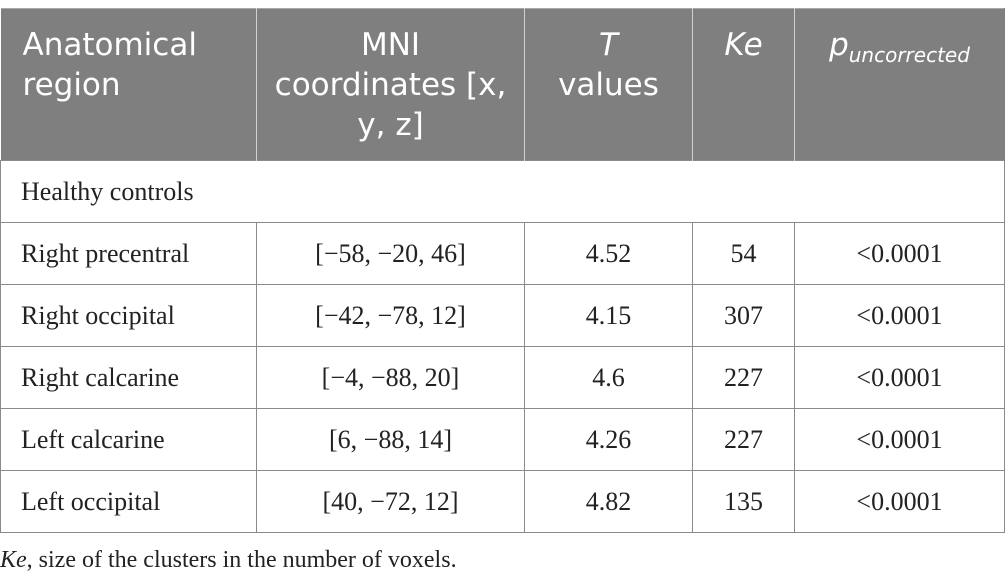  What do you see at coordinates (608, 439) in the screenshot?
I see `cell-t-value: 4.26` at bounding box center [608, 439].